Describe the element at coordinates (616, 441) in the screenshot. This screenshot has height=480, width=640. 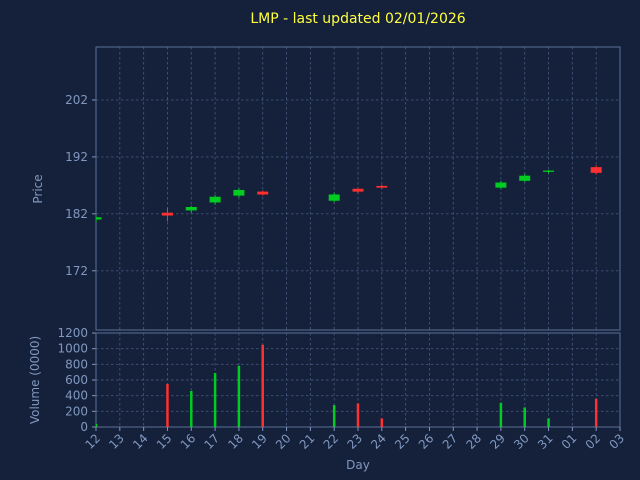
I see `x-tick-label: 03` at that location.